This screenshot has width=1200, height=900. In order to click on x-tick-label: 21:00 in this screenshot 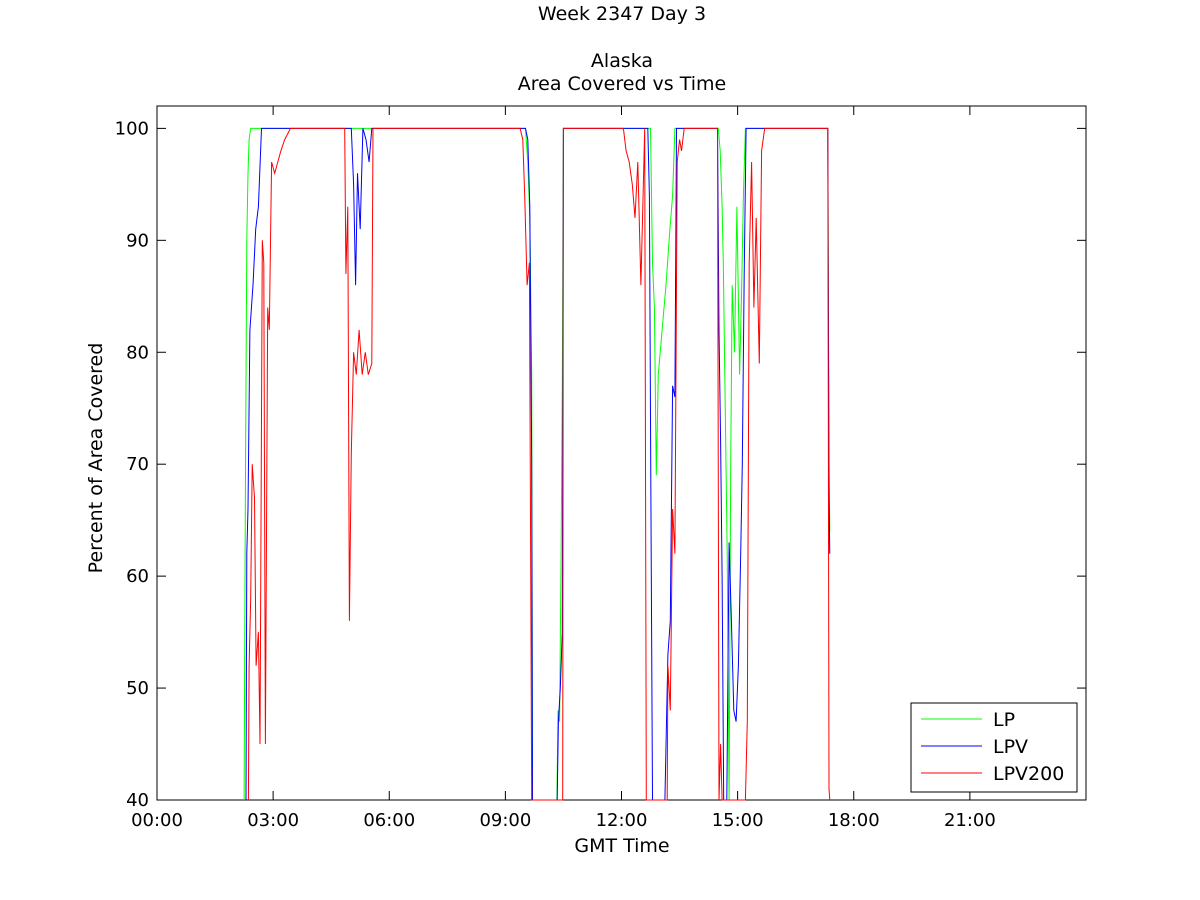, I will do `click(970, 820)`.